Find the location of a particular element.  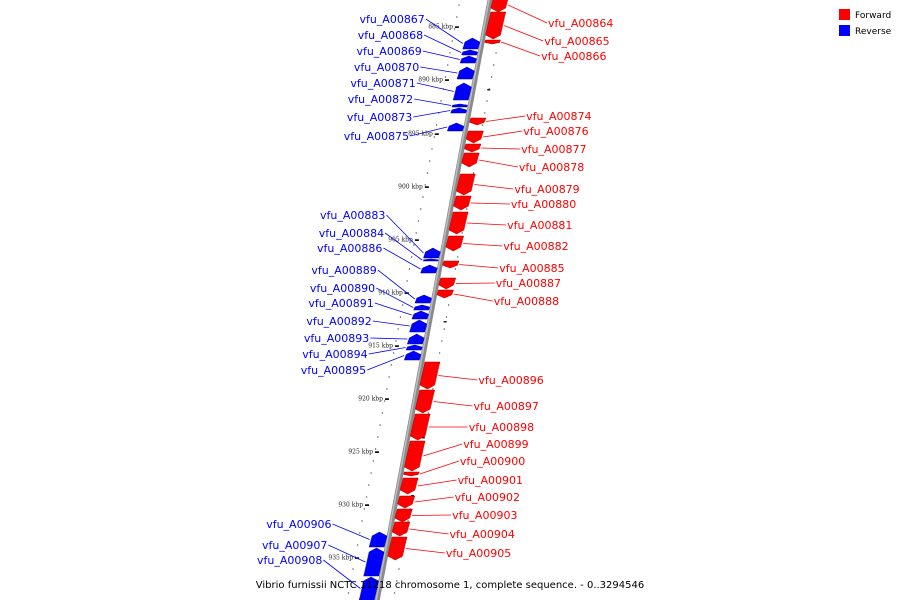

gene-label-vfu_A00905: vfu_A00905 is located at coordinates (478, 553).